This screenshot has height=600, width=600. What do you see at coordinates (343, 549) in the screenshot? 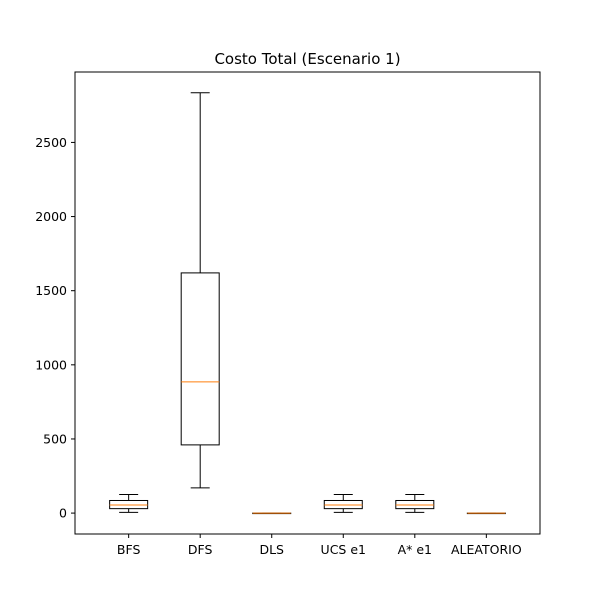
I see `x-tick-label: UCS e1` at bounding box center [343, 549].